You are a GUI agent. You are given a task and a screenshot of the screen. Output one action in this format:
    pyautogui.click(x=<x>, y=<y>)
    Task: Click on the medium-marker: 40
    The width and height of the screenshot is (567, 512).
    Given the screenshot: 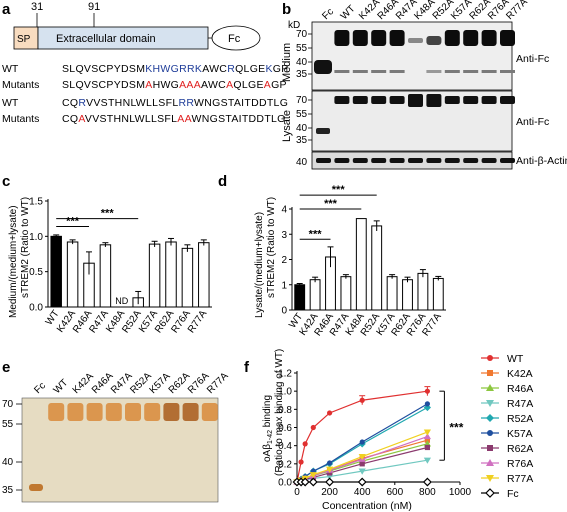 What is the action you would take?
    pyautogui.click(x=302, y=62)
    